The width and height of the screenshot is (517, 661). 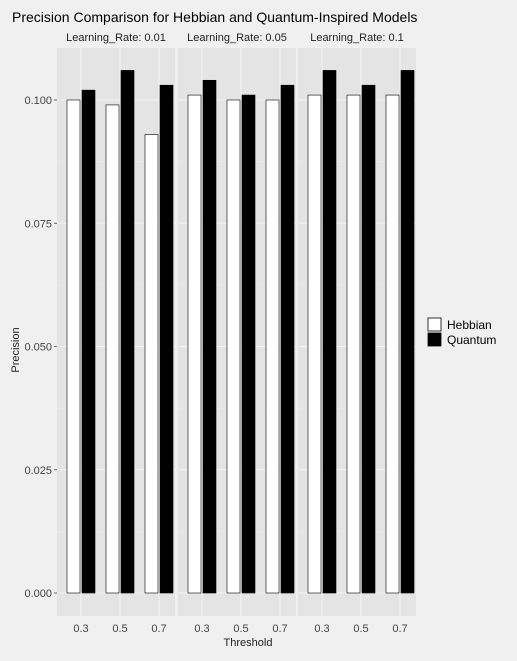 I want to click on y-axis-title: Precision, so click(x=16, y=349).